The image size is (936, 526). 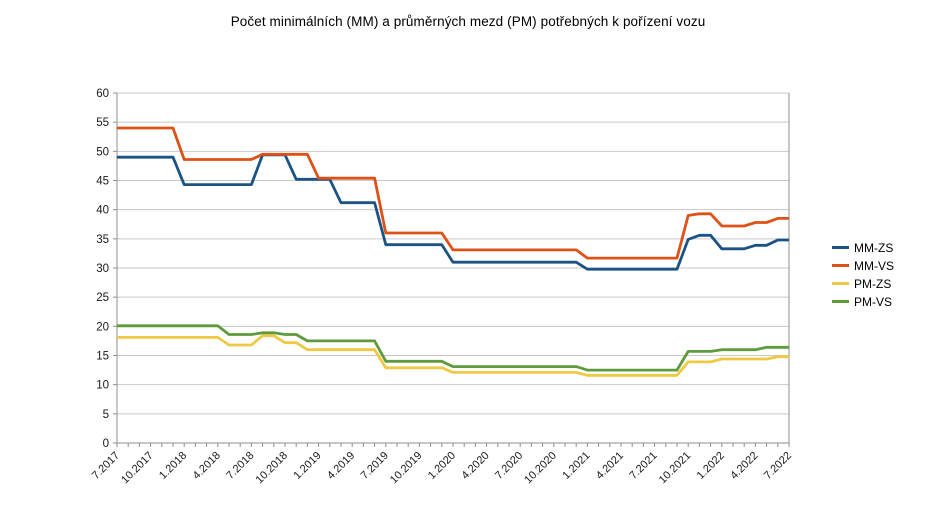 I want to click on x-tick-label: 7.2018, so click(x=240, y=466).